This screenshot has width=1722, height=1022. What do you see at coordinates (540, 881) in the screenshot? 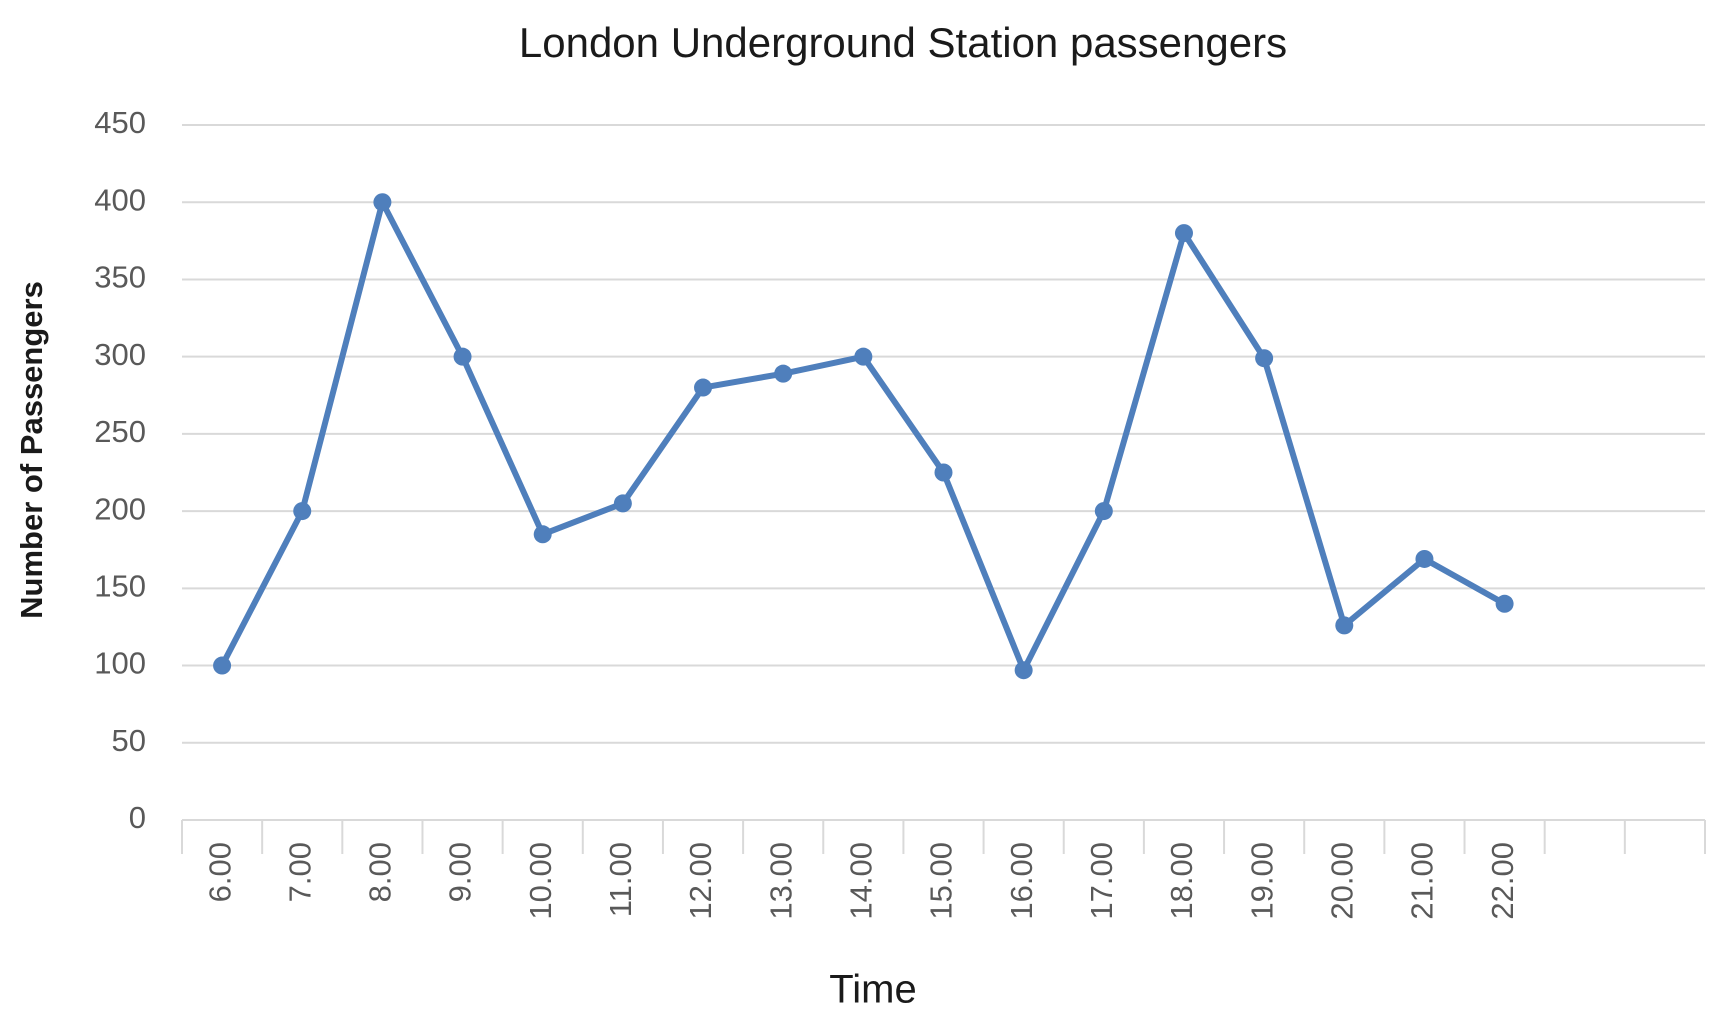
I see `x-tick-label: 10.00` at bounding box center [540, 881].